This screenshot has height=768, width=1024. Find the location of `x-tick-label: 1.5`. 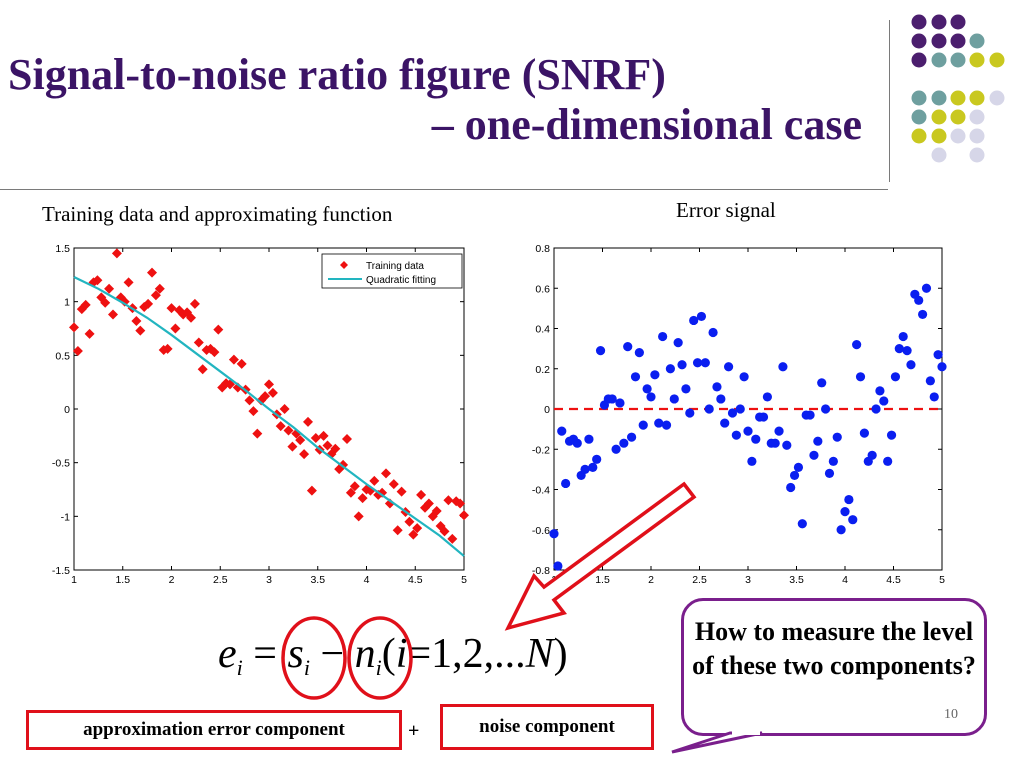

x-tick-label: 1.5 is located at coordinates (122, 580).